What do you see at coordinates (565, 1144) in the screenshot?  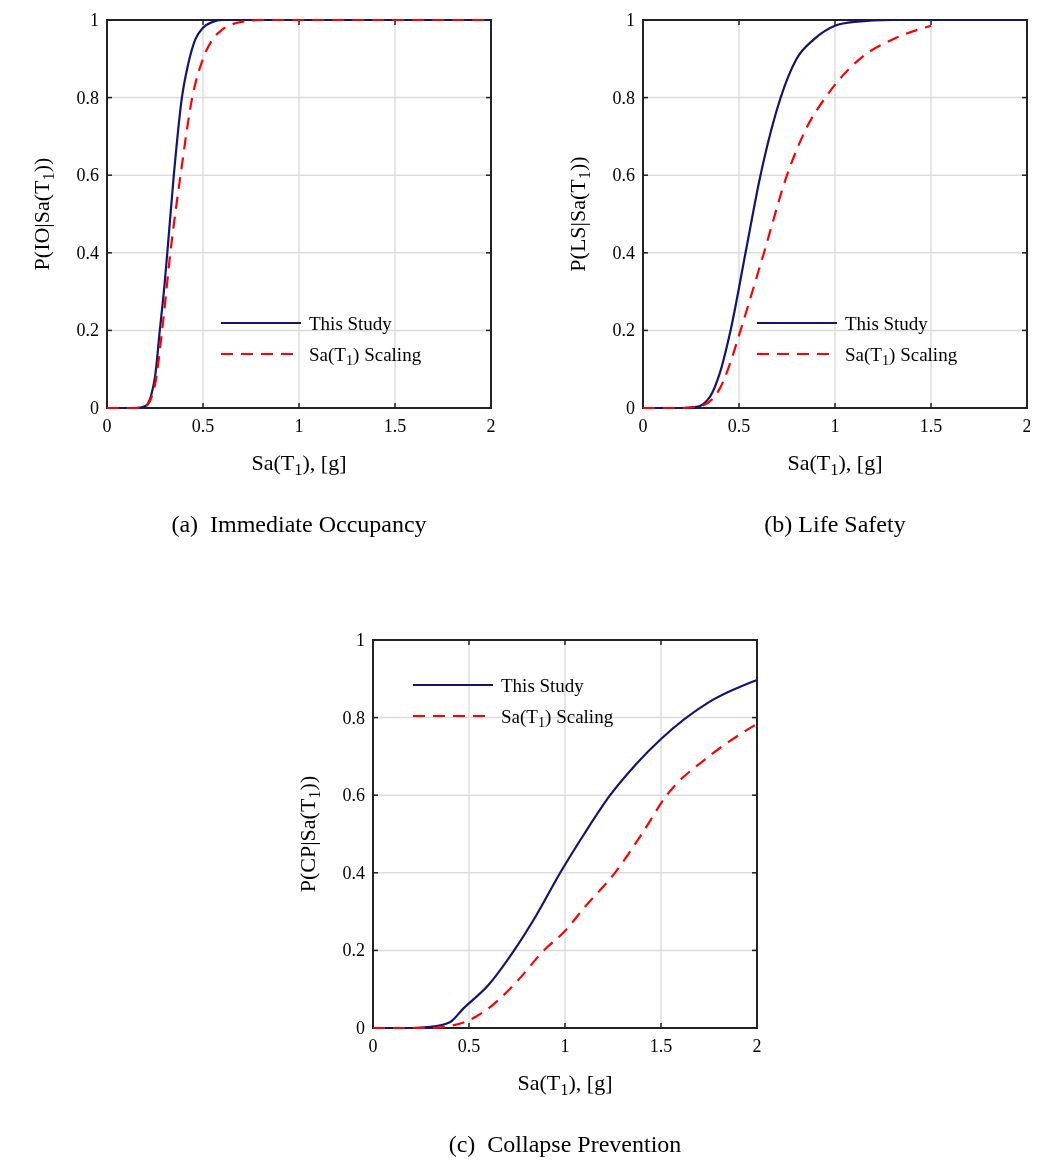 I see `text: (c) Collapse Prevention` at bounding box center [565, 1144].